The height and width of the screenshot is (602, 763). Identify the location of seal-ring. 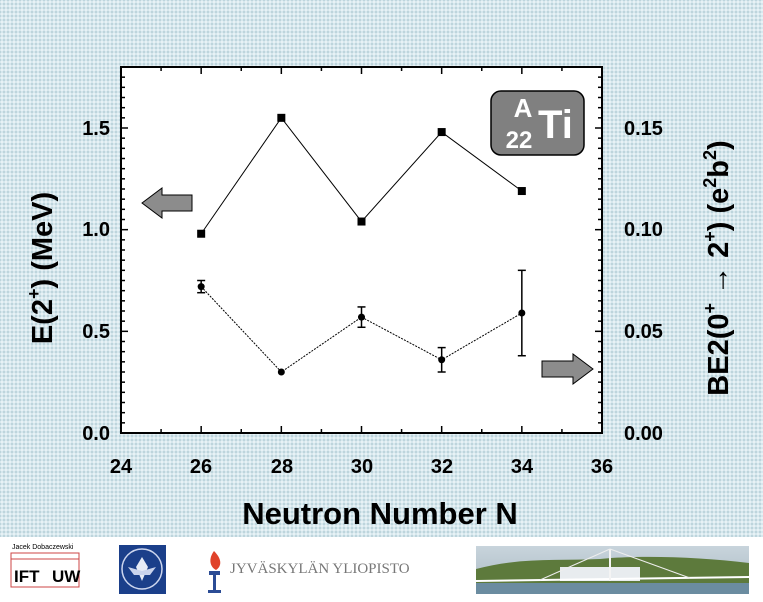
(142, 569).